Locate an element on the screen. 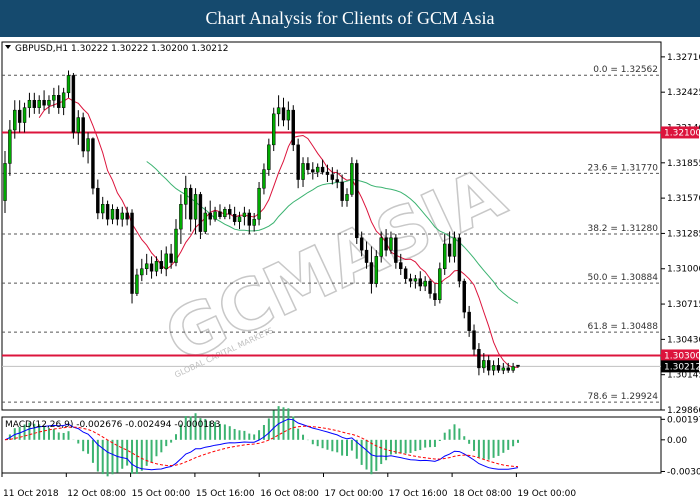  current-price-tag is located at coordinates (680, 366).